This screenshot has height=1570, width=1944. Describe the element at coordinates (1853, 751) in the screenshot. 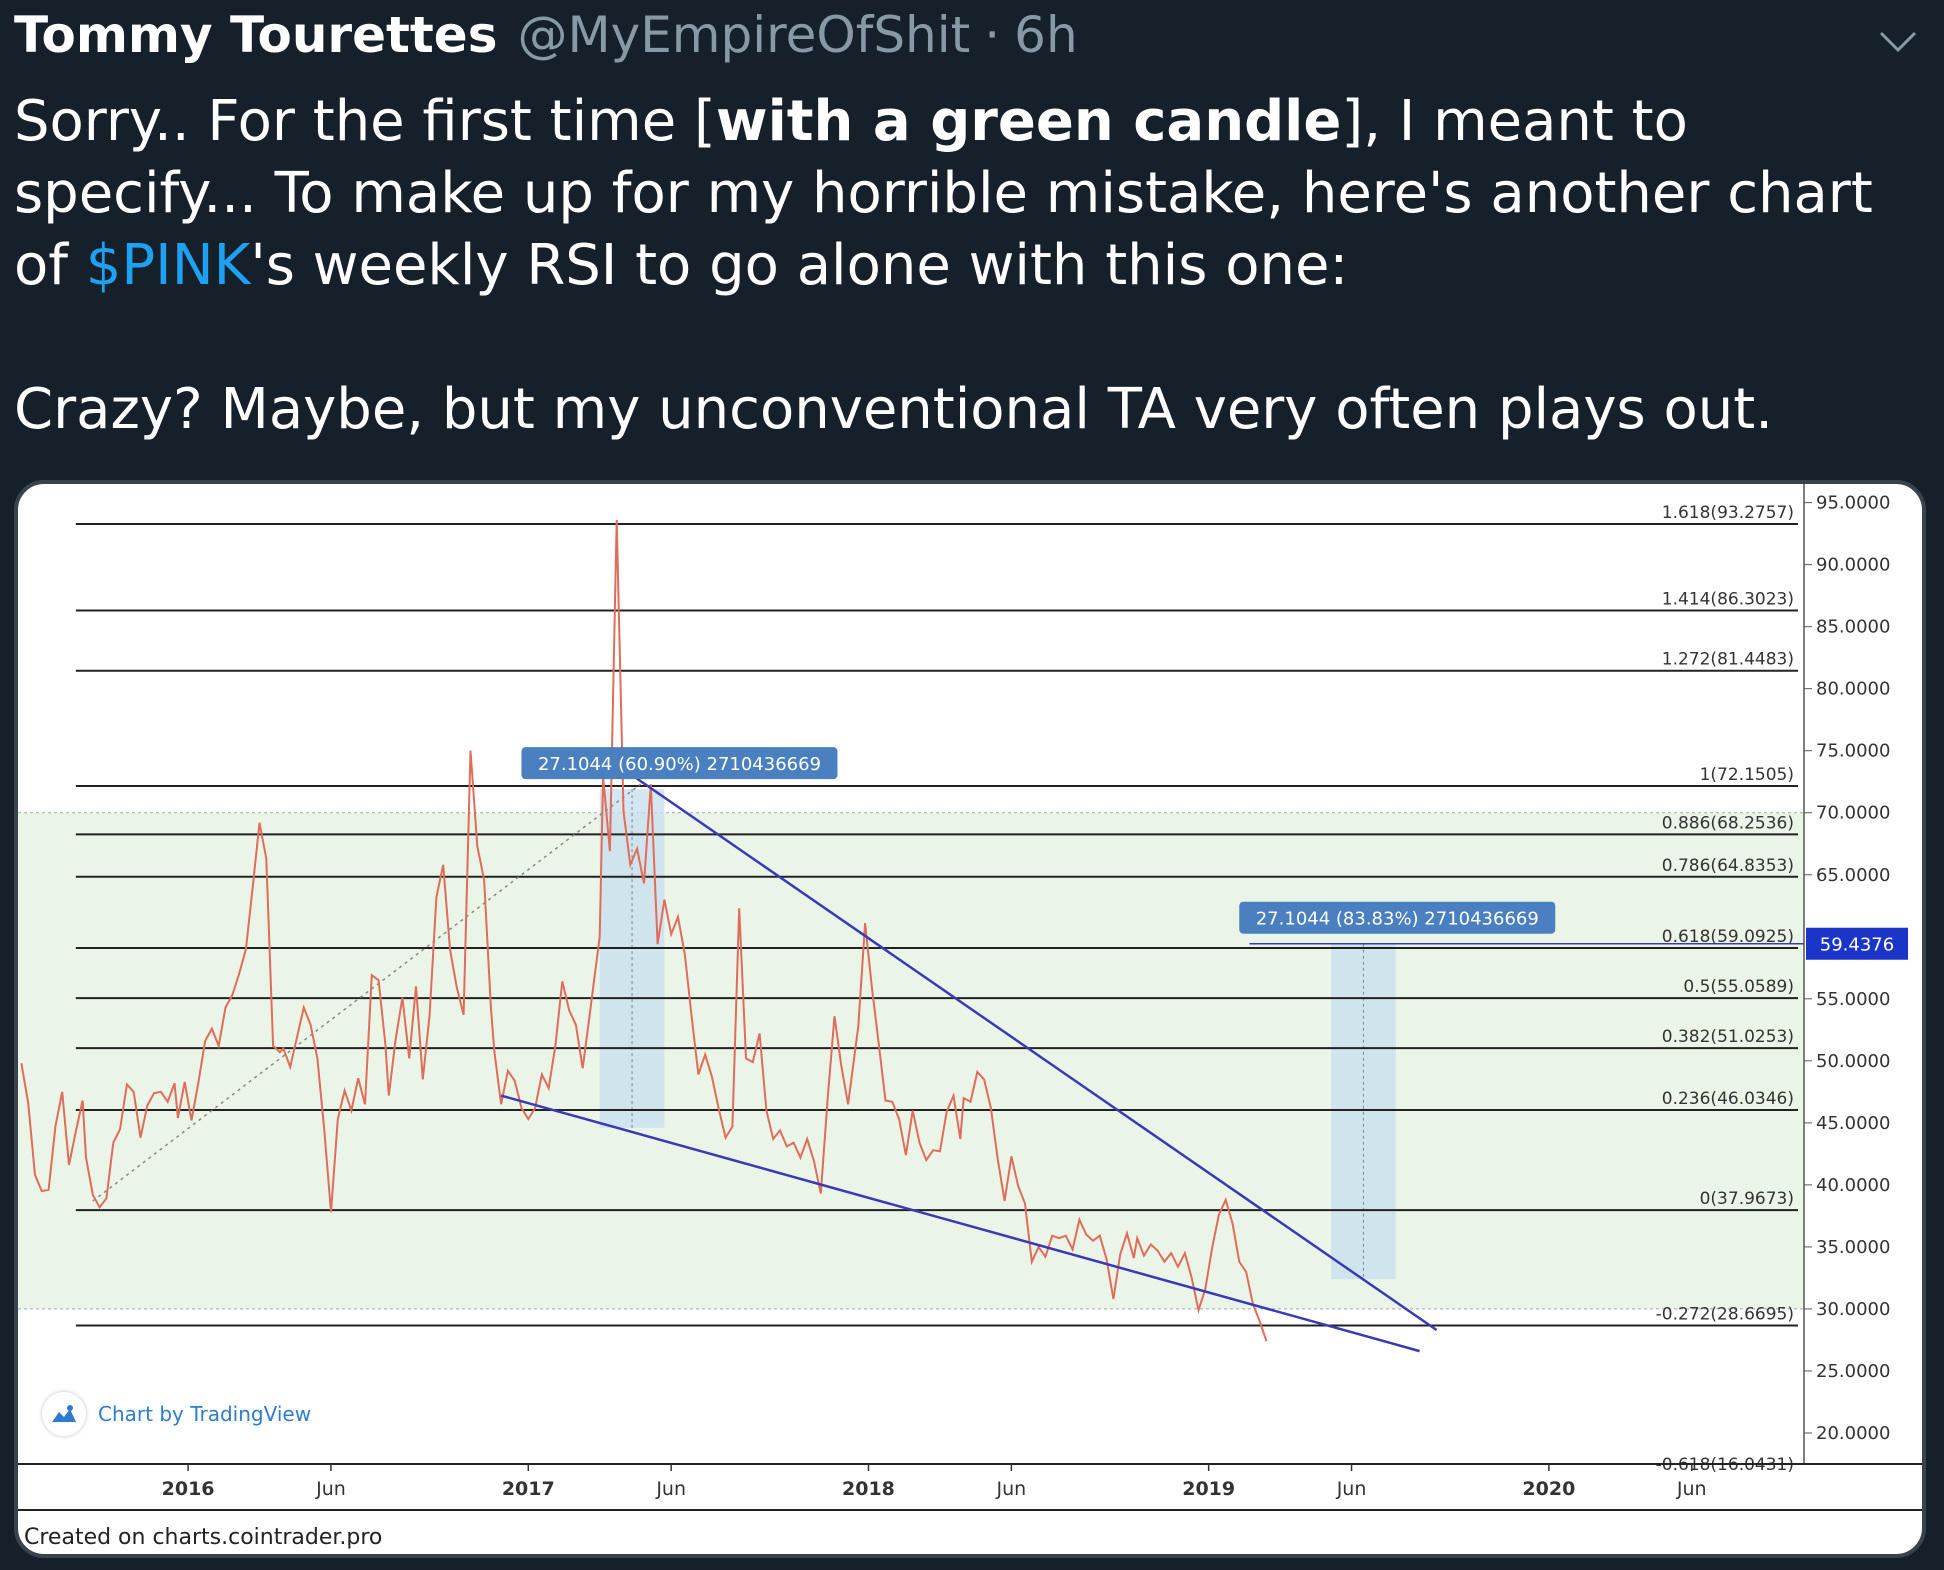

I see `y-tick-label: 75.0000` at that location.